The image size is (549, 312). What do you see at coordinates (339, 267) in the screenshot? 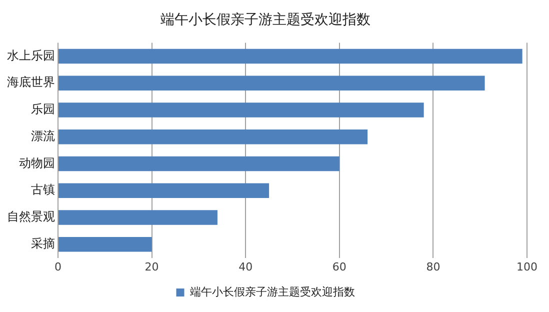
I see `x-tick-label: 60` at bounding box center [339, 267].